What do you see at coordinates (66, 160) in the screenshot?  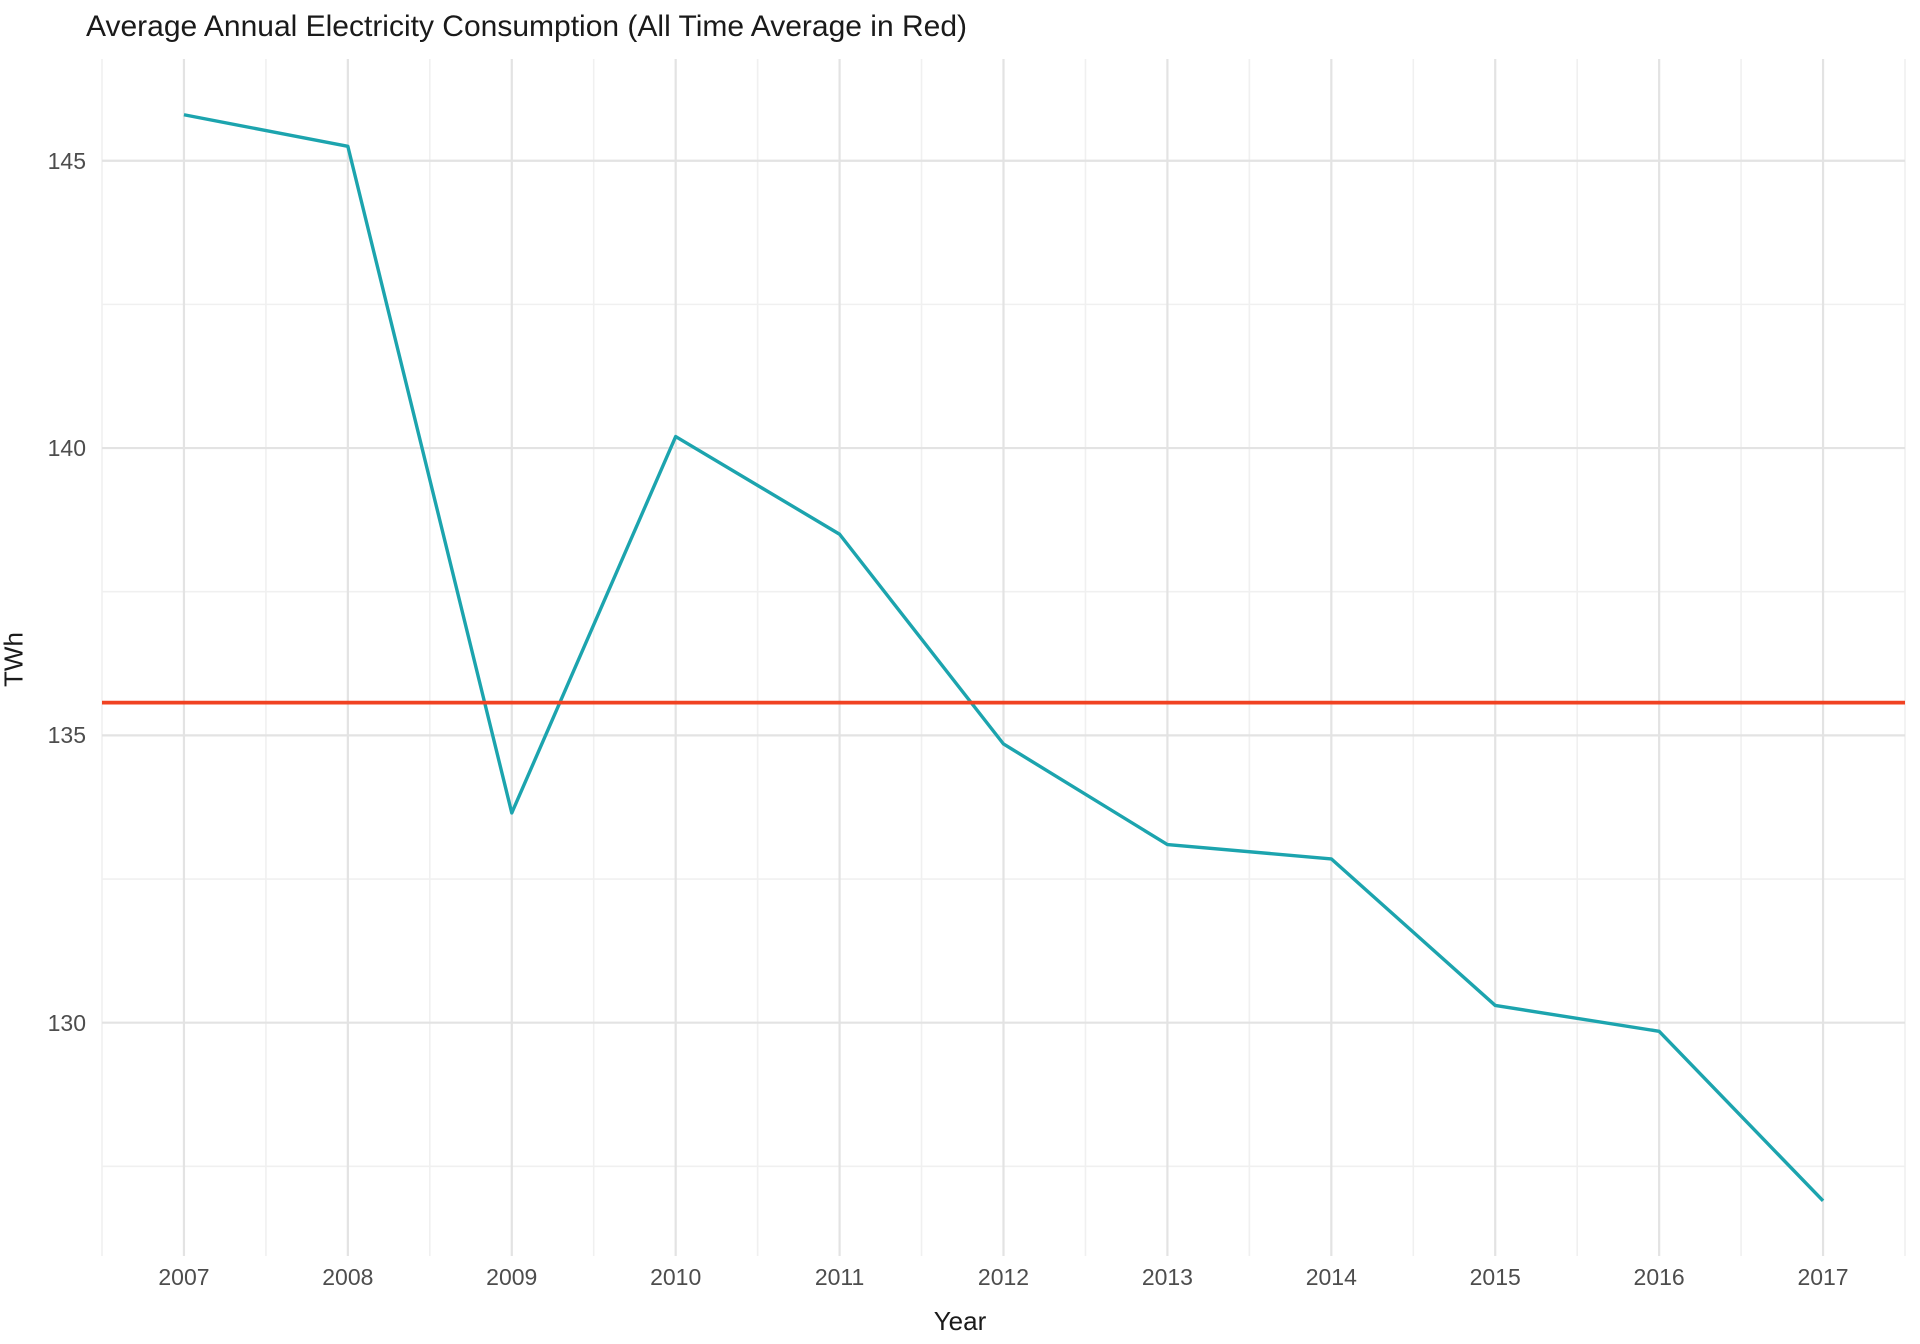 I see `y-tick-label: 145` at bounding box center [66, 160].